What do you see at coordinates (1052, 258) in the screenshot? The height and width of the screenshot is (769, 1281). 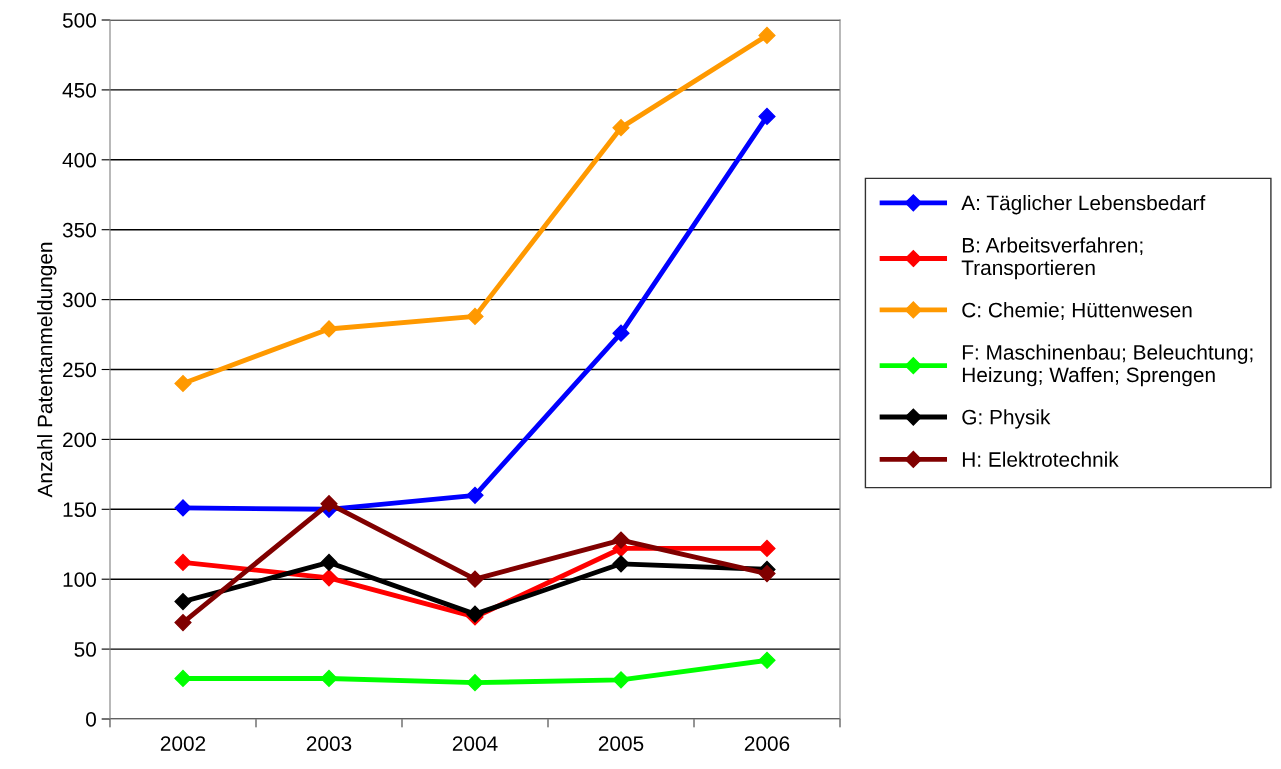 I see `legend-label: B: Arbeitsverfahren; Transportieren` at bounding box center [1052, 258].